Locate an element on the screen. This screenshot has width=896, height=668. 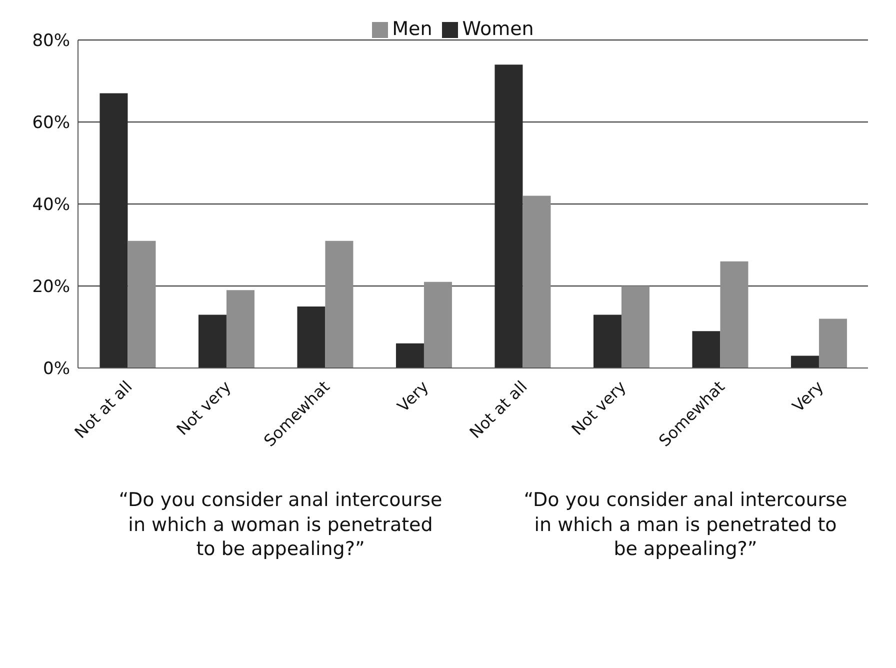
y-tick-label: 80% is located at coordinates (51, 41).